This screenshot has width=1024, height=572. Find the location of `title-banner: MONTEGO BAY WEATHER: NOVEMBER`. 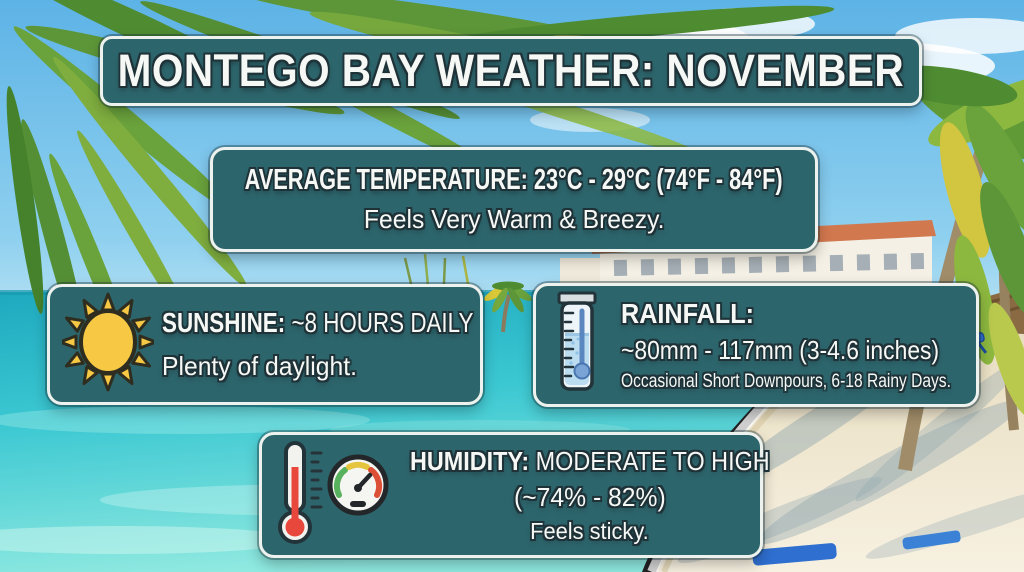

title-banner: MONTEGO BAY WEATHER: NOVEMBER is located at coordinates (511, 71).